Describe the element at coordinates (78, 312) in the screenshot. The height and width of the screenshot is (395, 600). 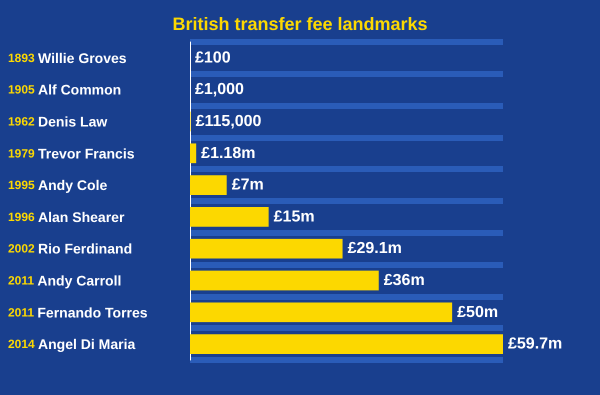
I see `y-tick-label: 2011 Fernando Torres` at that location.